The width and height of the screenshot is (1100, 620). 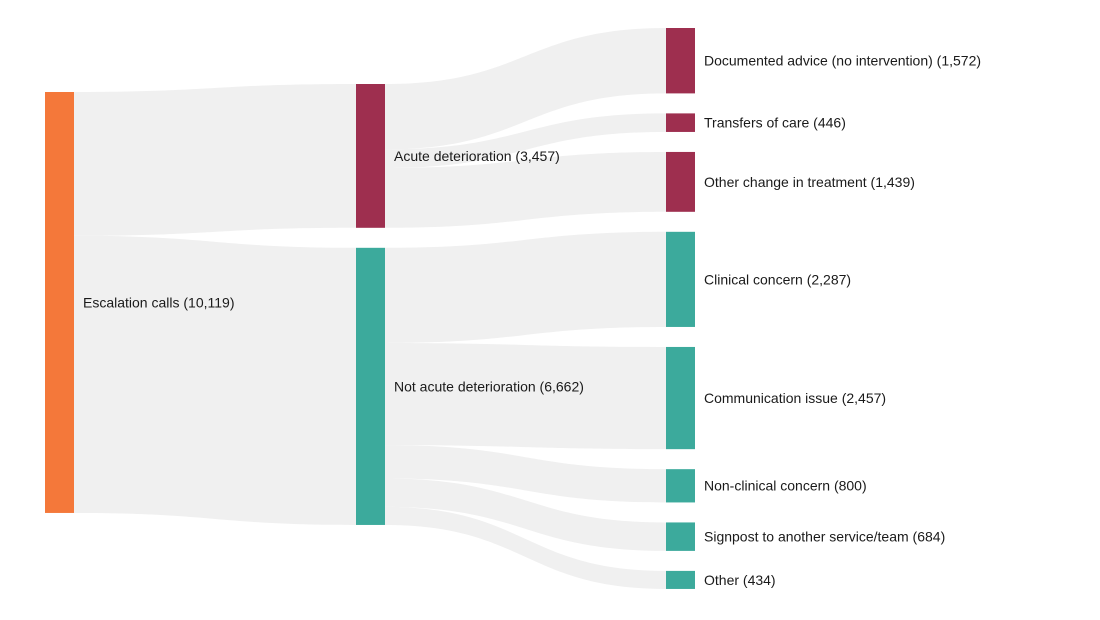 What do you see at coordinates (740, 580) in the screenshot?
I see `label-other: Other (434)` at bounding box center [740, 580].